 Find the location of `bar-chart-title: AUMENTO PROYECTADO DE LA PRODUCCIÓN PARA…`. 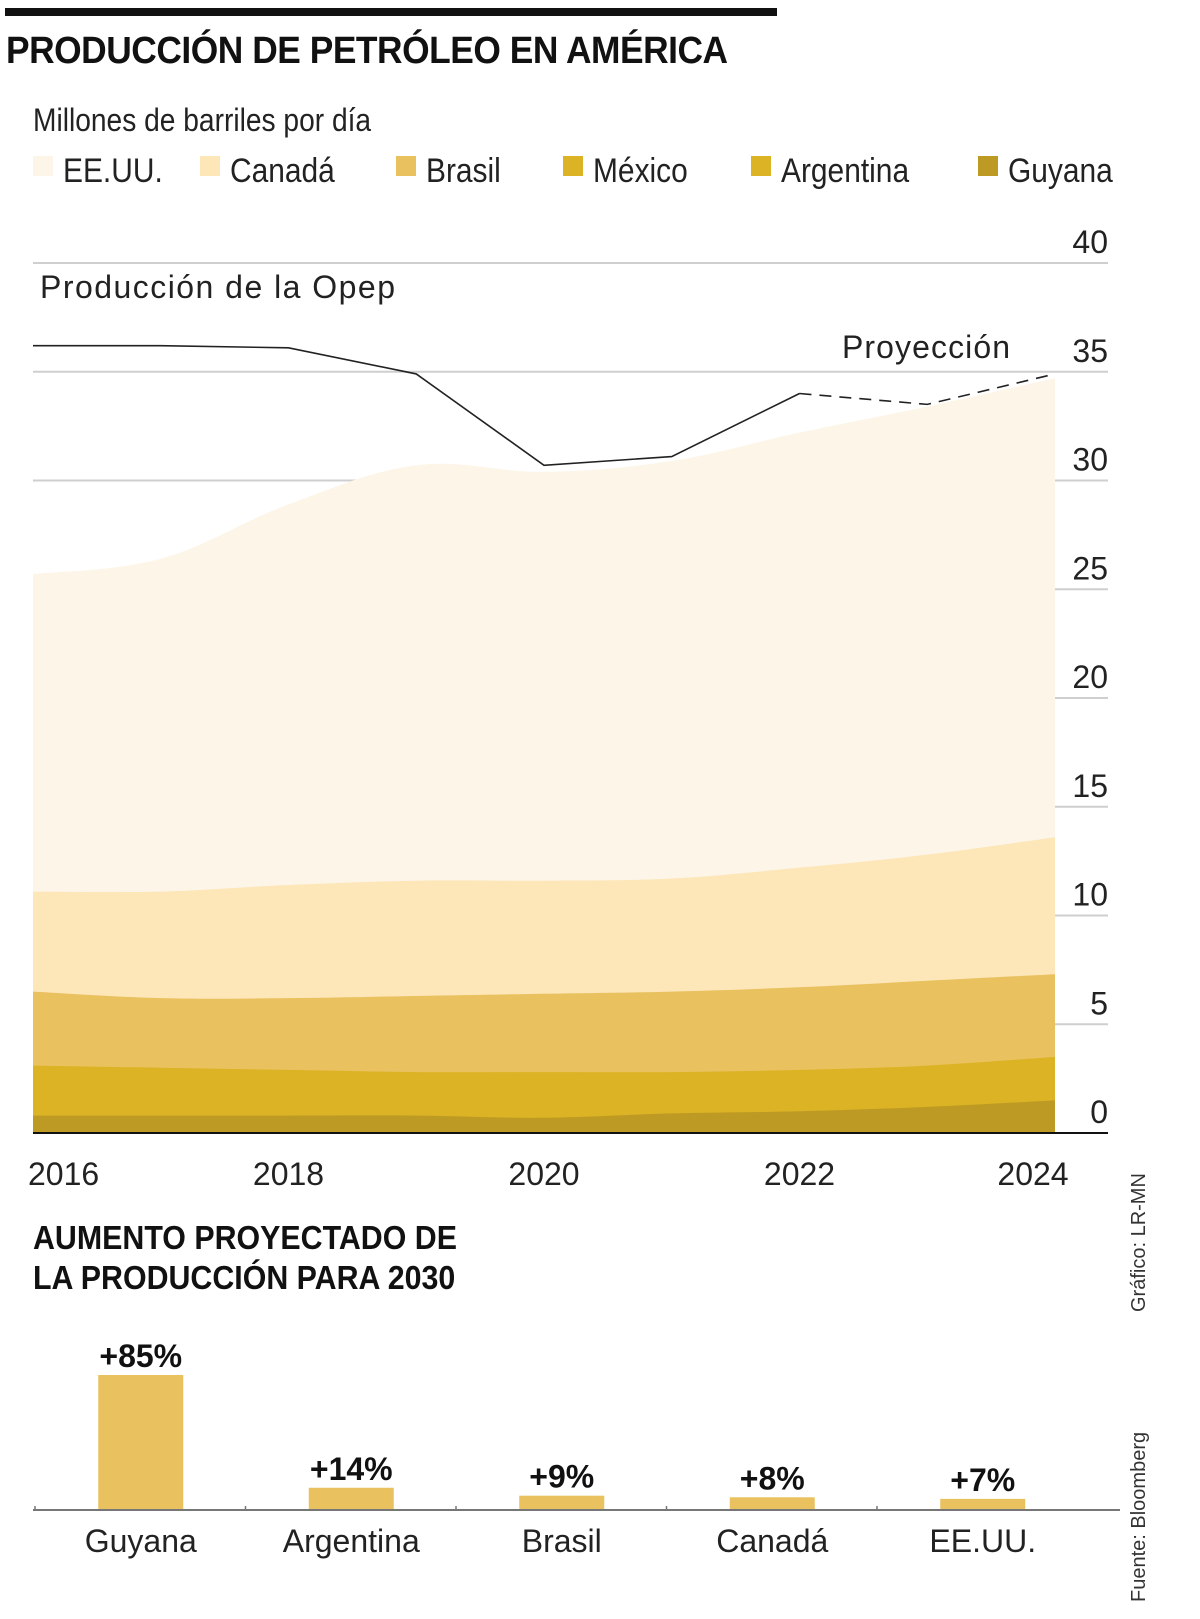

bar-chart-title: AUMENTO PROYECTADO DE LA PRODUCCIÓN PARA… is located at coordinates (245, 1258).